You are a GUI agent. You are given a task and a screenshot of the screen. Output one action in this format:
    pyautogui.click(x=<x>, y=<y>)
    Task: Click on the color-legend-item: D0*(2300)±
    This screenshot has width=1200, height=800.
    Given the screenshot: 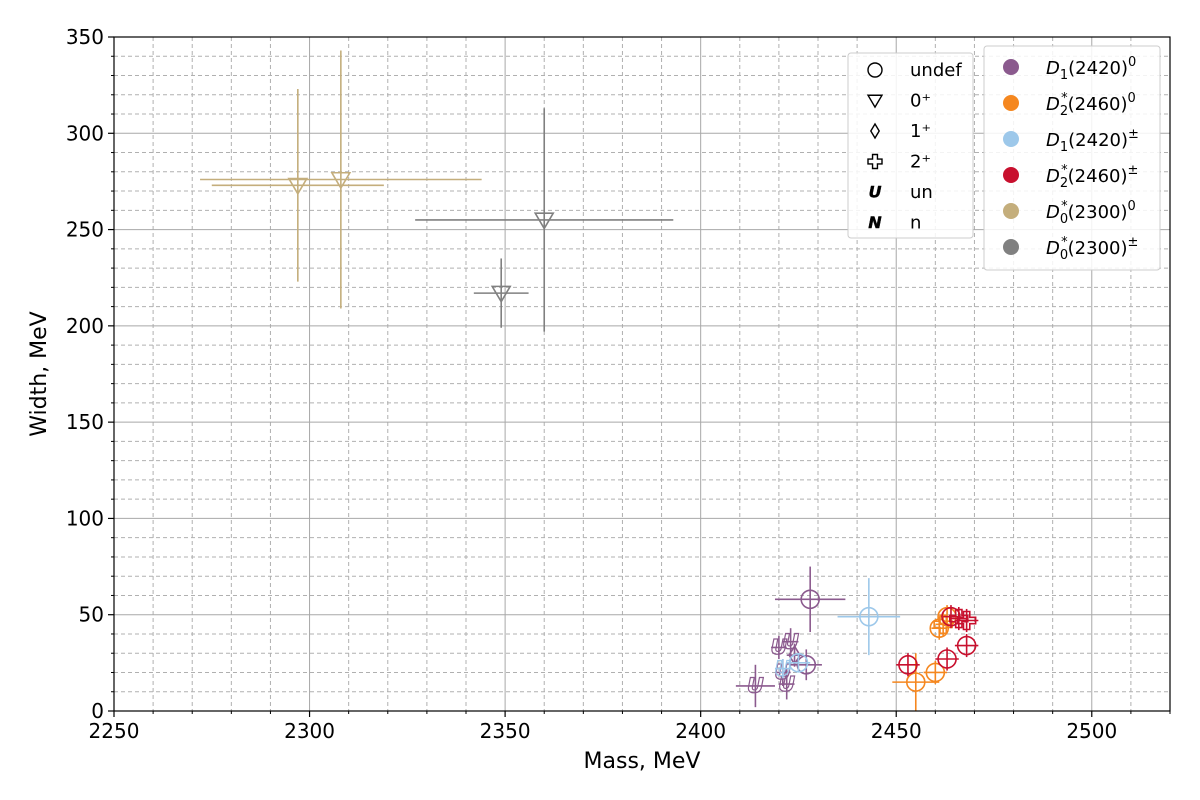 What is the action you would take?
    pyautogui.click(x=1070, y=249)
    